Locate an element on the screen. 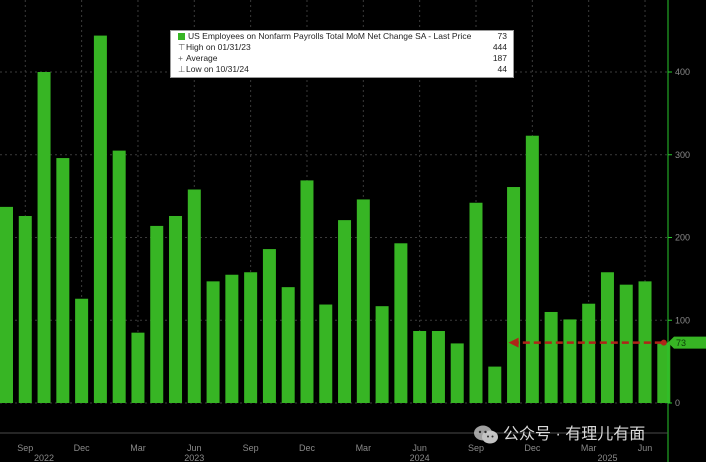  watermark: 公众号 · 有理儿有面 is located at coordinates (585, 435).